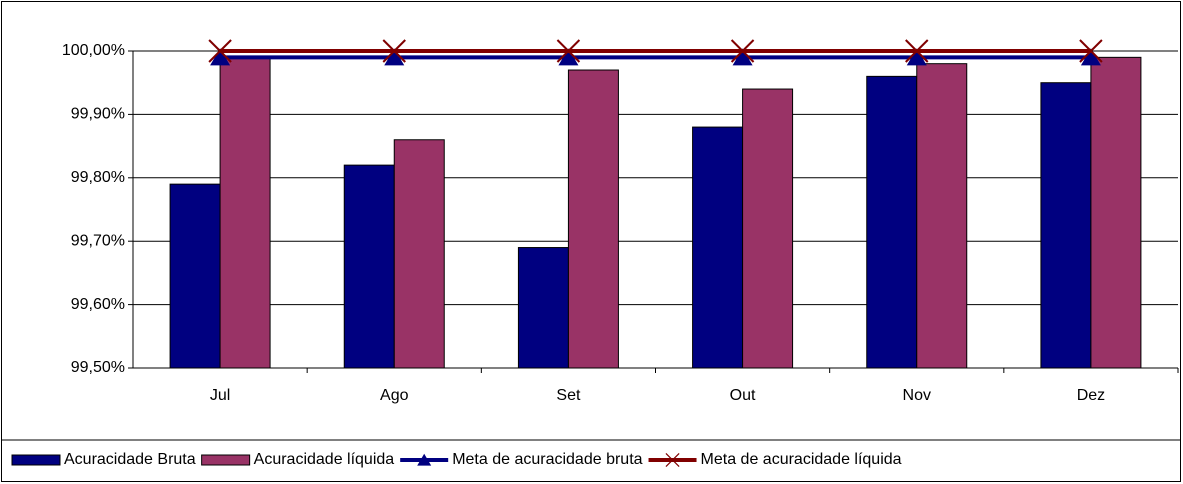 The height and width of the screenshot is (484, 1183). Describe the element at coordinates (98, 177) in the screenshot. I see `y-tick-label: 99,80%` at that location.